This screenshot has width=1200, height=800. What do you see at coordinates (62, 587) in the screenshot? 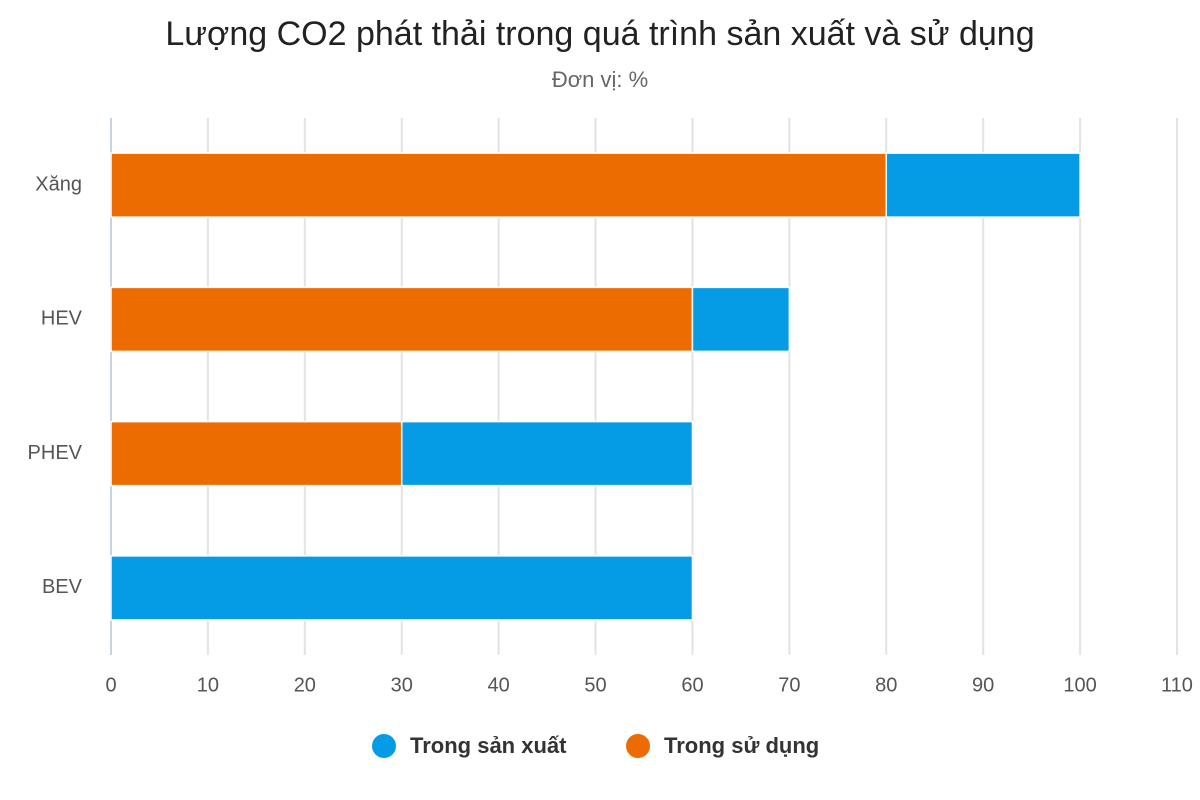
I see `y-tick-label: BEV` at bounding box center [62, 587].